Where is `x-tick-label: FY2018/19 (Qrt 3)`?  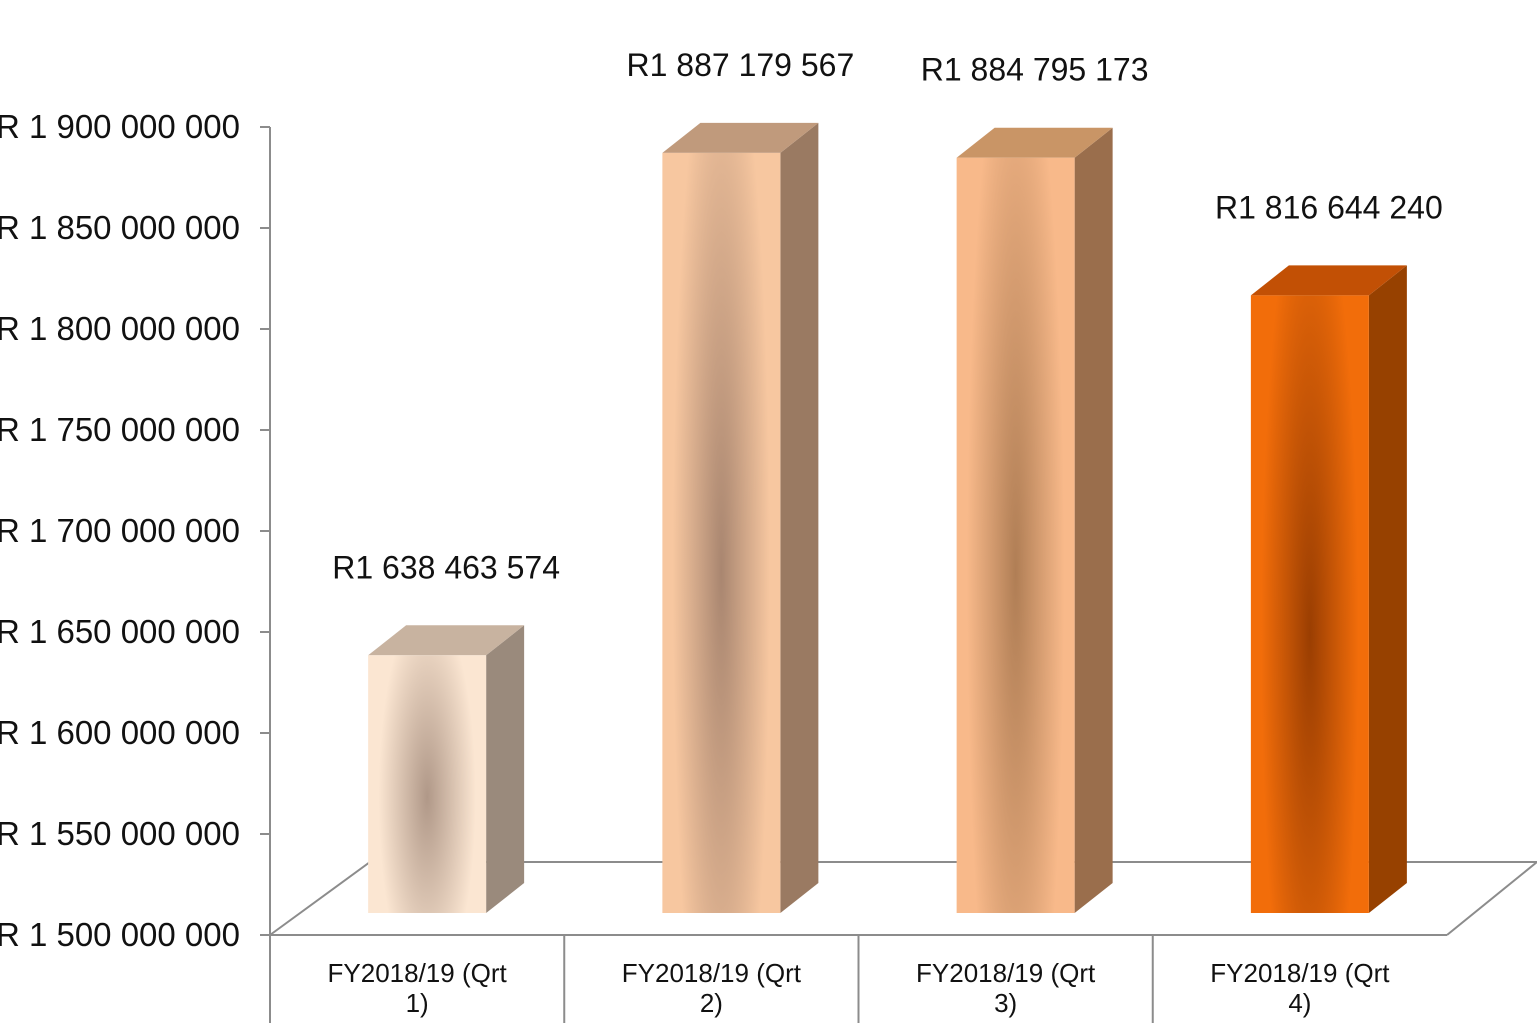
x-tick-label: FY2018/19 (Qrt 3) is located at coordinates (1006, 988).